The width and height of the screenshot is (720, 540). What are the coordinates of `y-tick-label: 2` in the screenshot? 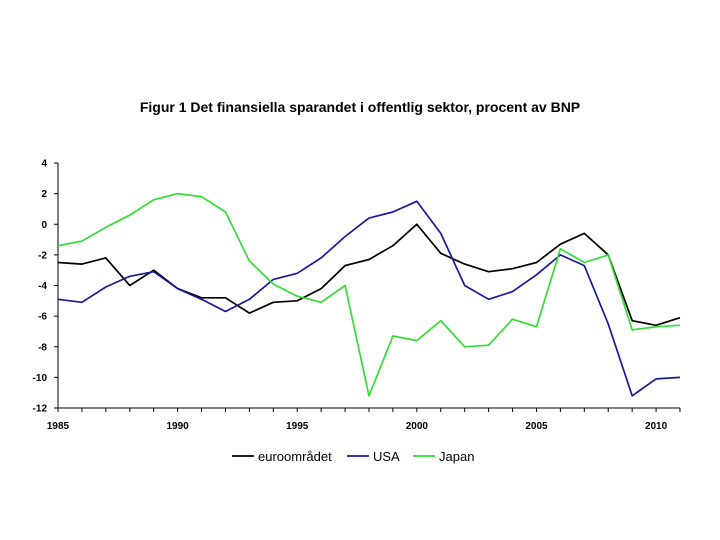 It's located at (44, 194).